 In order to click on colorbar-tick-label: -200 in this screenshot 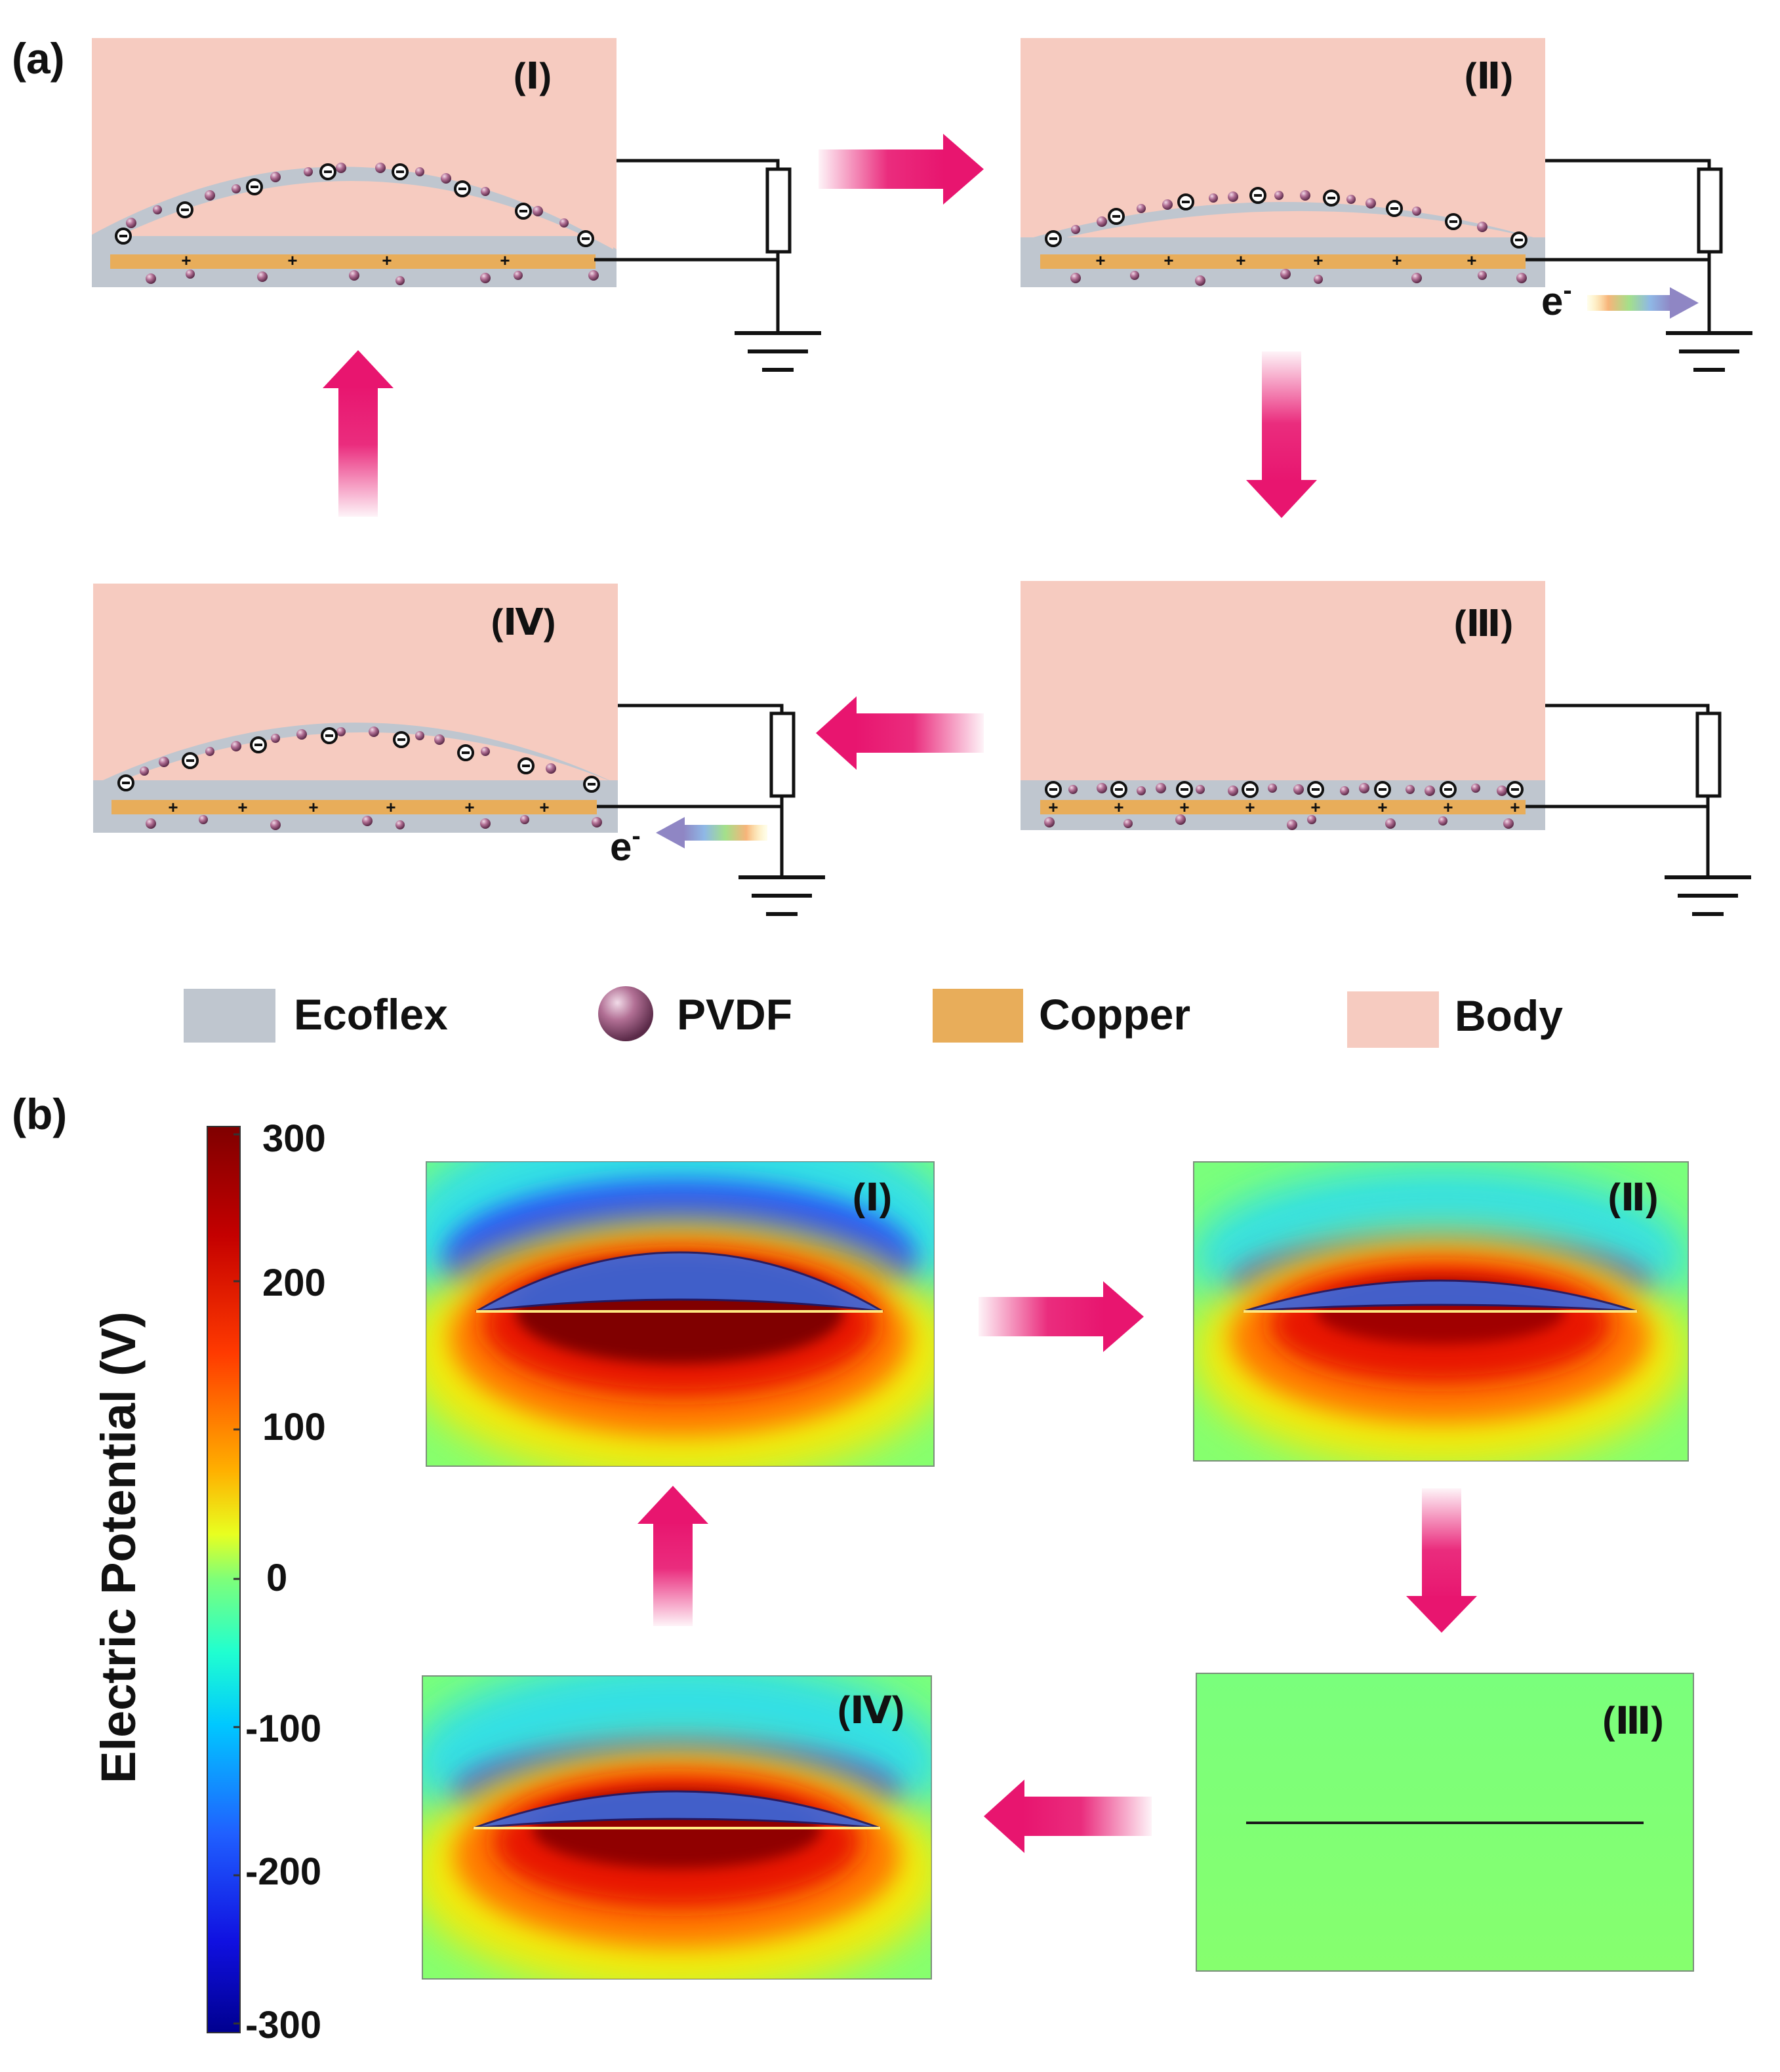, I will do `click(283, 1872)`.